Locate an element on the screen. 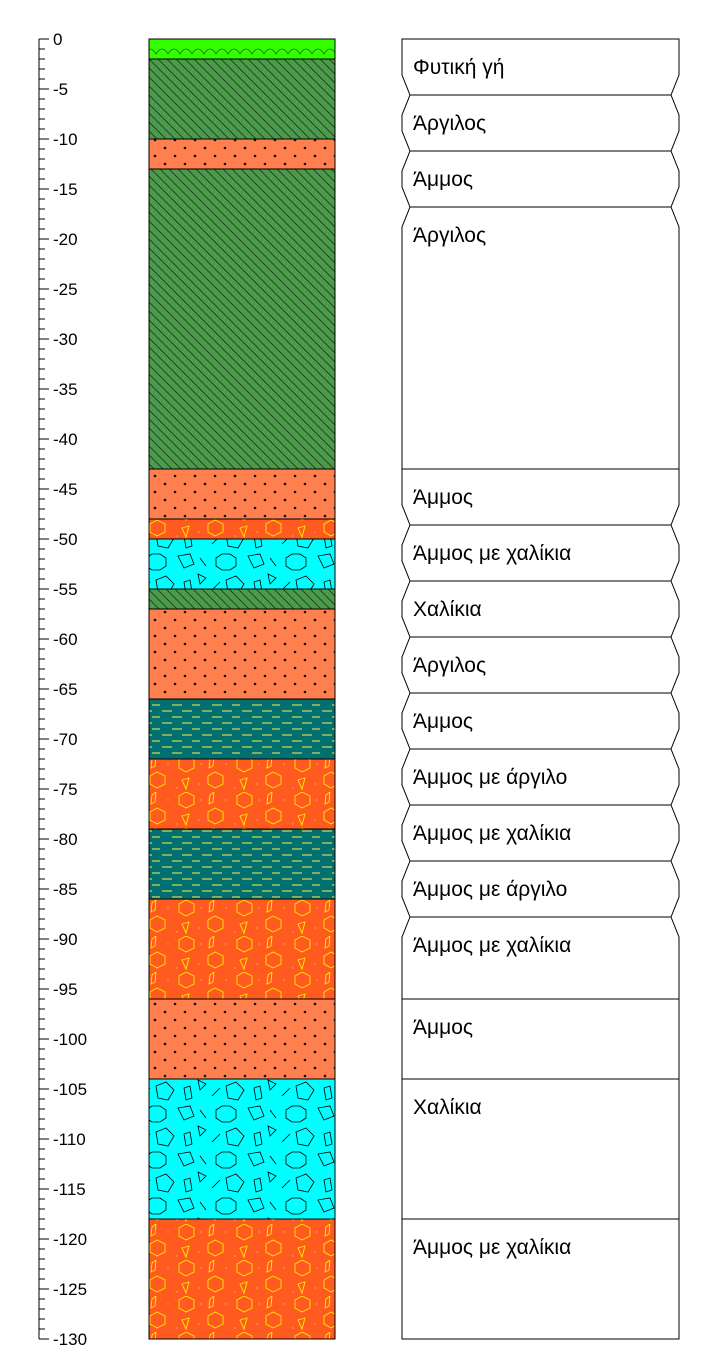 Image resolution: width=716 pixels, height=1360 pixels. depth-tick-label: -45 is located at coordinates (65, 489).